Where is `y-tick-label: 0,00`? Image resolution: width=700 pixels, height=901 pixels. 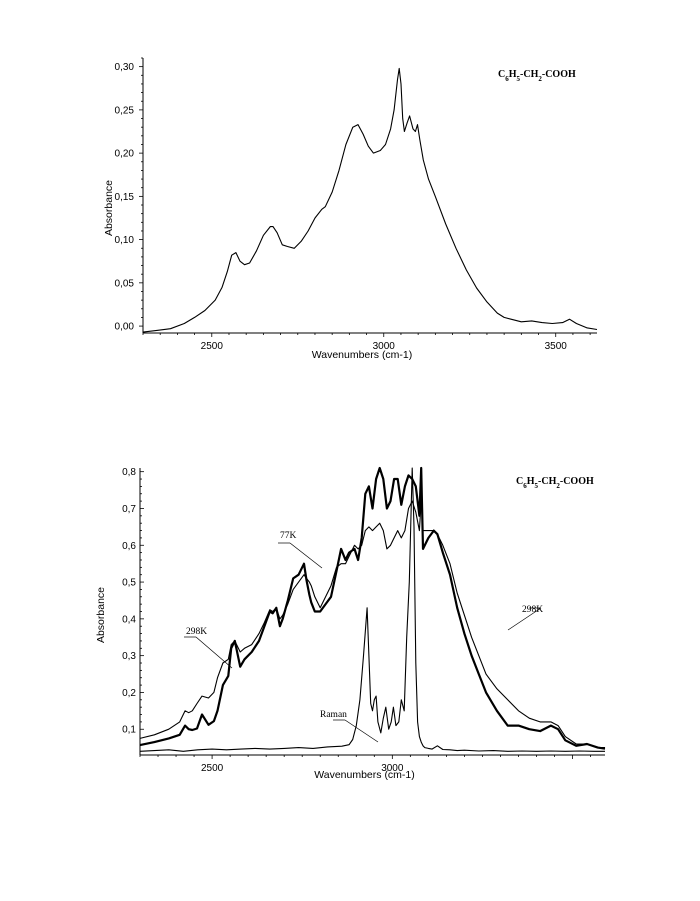 y-tick-label: 0,00 is located at coordinates (125, 327).